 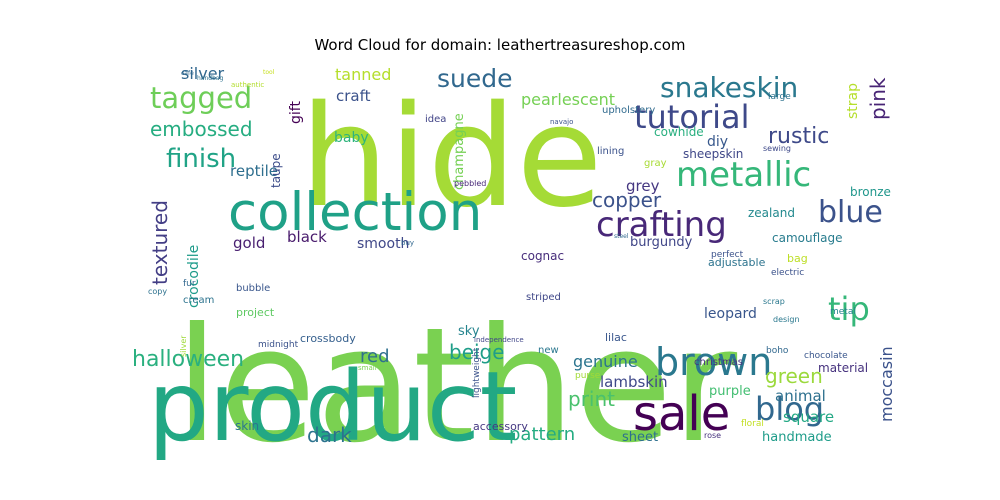 I want to click on word-gray: gray, so click(x=655, y=163).